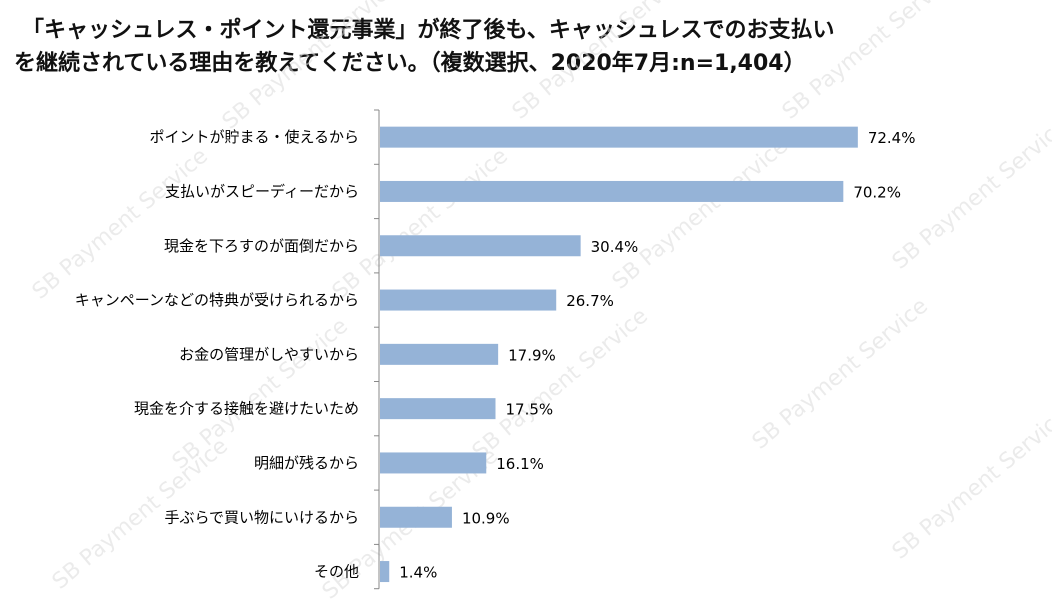 The height and width of the screenshot is (611, 1052). Describe the element at coordinates (520, 464) in the screenshot. I see `data-label: 16.1%` at that location.